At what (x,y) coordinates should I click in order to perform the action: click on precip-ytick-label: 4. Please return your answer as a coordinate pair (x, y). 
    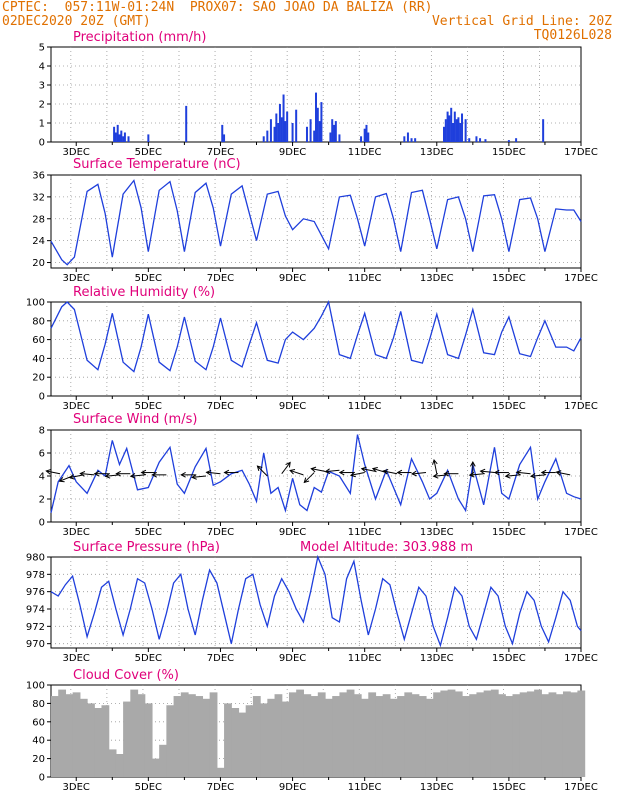
    Looking at the image, I should click on (42, 67).